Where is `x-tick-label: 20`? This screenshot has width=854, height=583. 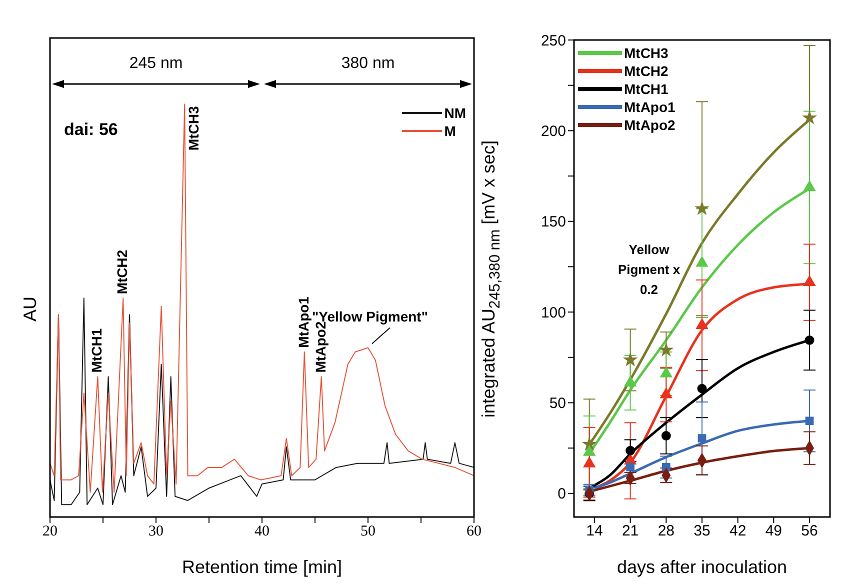 x-tick-label: 20 is located at coordinates (50, 532).